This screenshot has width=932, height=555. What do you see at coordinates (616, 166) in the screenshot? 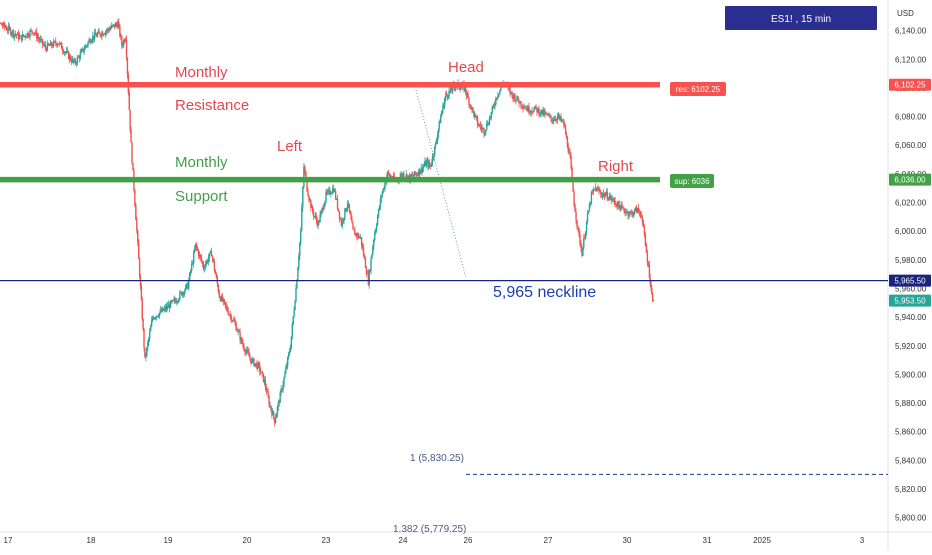
I see `annotation-right-shoulder: Right` at bounding box center [616, 166].